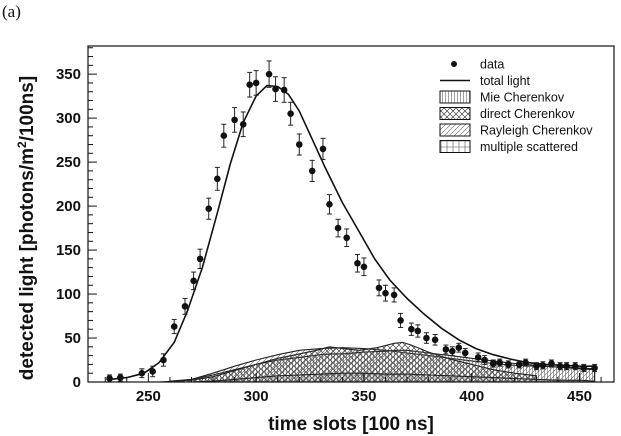 Image resolution: width=621 pixels, height=436 pixels. I want to click on y-axis-title-superscript: 2, so click(22, 144).